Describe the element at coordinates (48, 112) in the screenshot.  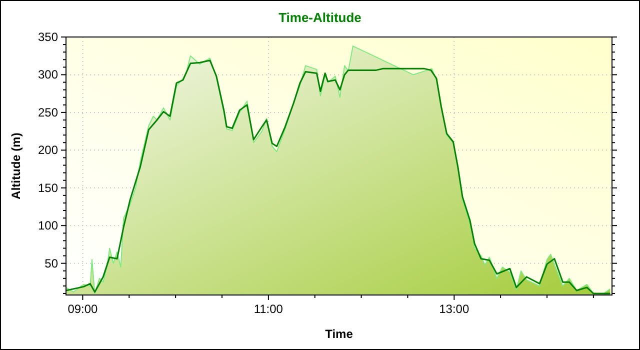
I see `y-tick-label: 250` at that location.